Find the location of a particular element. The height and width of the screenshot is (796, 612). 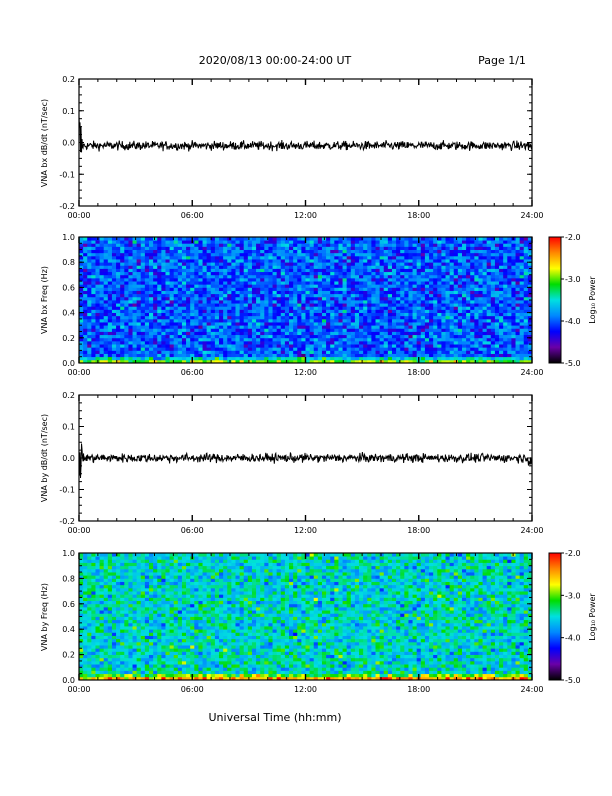

data-line is located at coordinates (305, 135).